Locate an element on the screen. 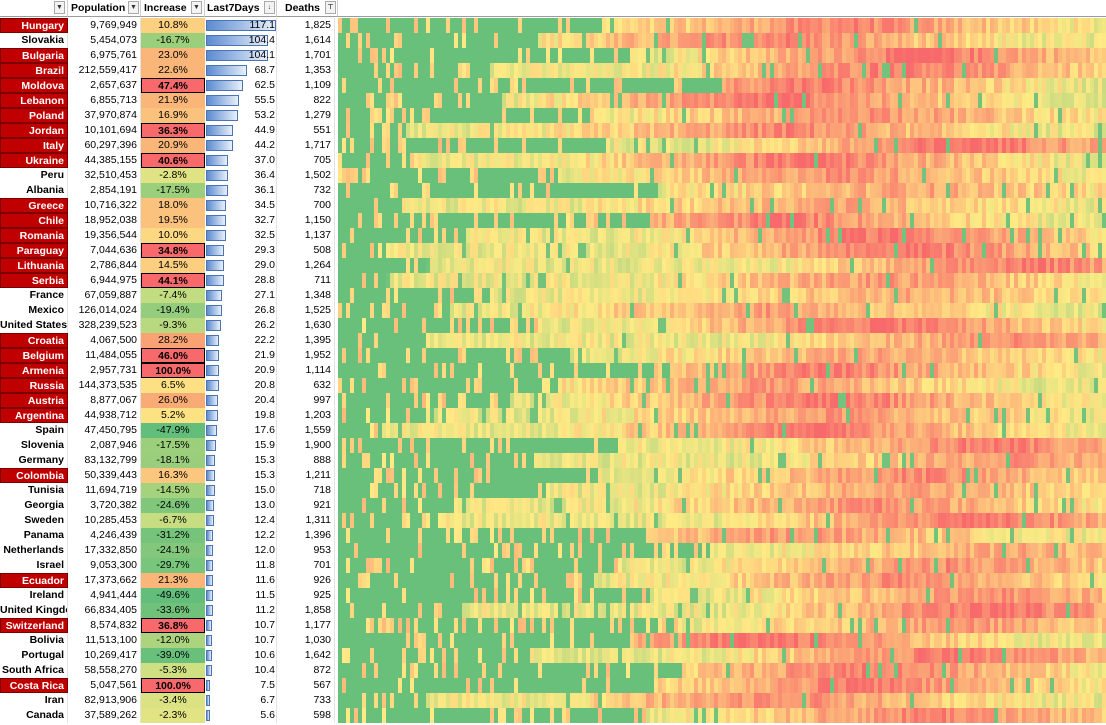  increase-cell: -39.0% is located at coordinates (173, 655).